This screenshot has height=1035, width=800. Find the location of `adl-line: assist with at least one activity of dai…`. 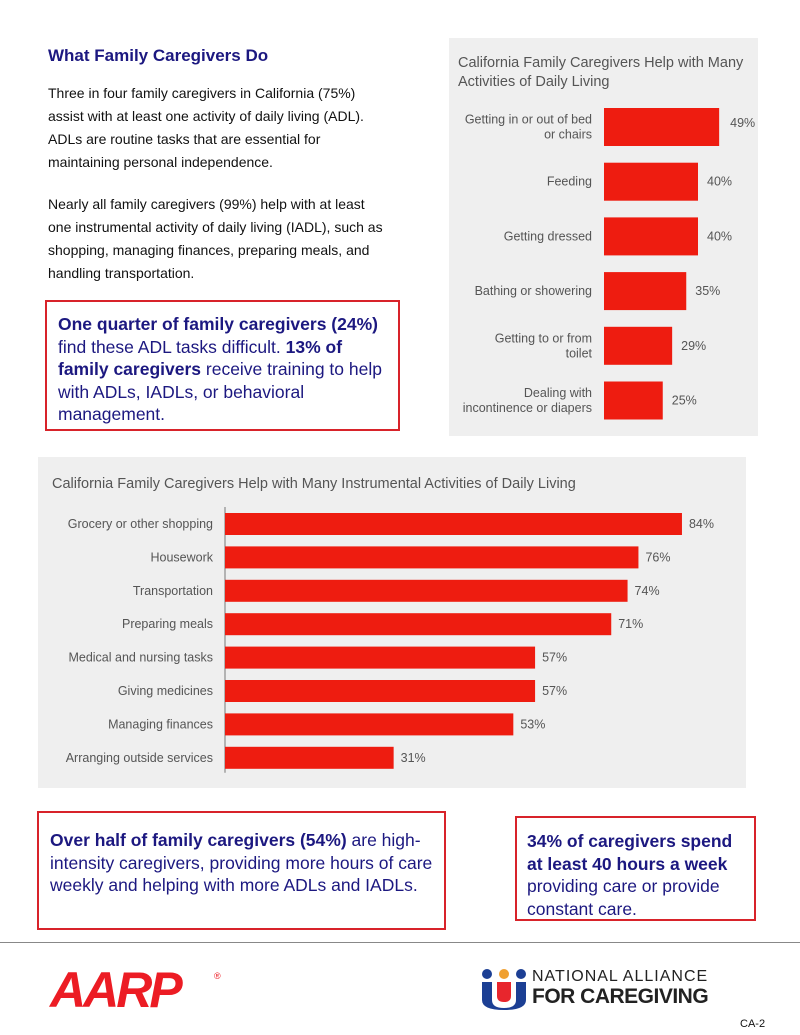

adl-line: assist with at least one activity of dai… is located at coordinates (206, 116).